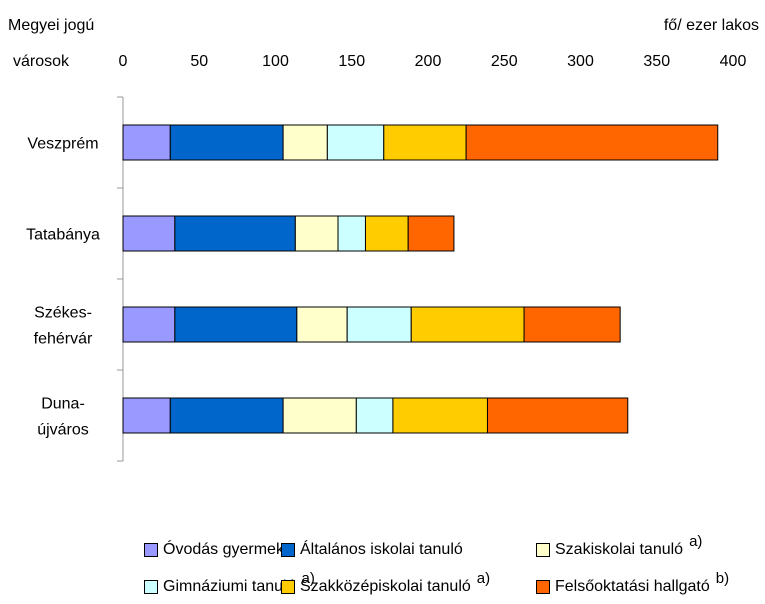  Describe the element at coordinates (63, 339) in the screenshot. I see `category-label: fehérvár` at that location.